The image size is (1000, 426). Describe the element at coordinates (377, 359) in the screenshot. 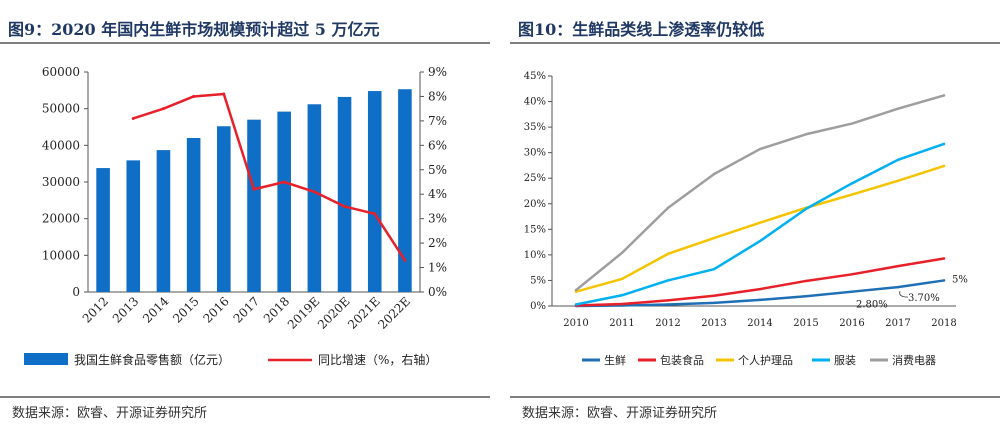

I see `legend-label: 同比增速（%，右轴）` at that location.